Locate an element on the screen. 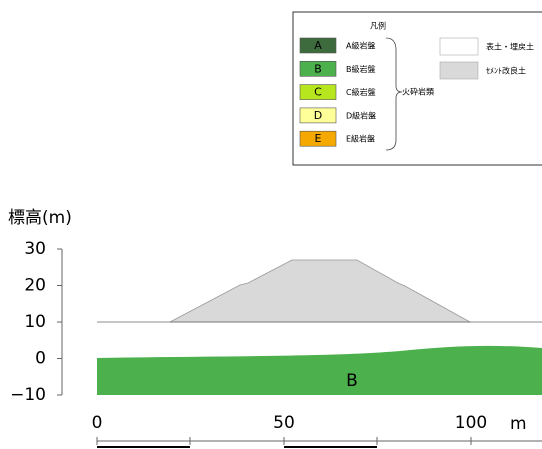 The height and width of the screenshot is (449, 542). legend-label: B級岩盤 is located at coordinates (361, 69).